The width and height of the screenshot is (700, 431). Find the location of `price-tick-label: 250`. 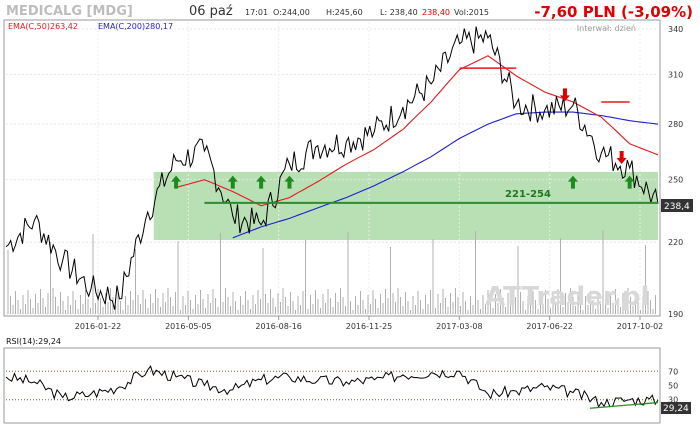

price-tick-label: 250 is located at coordinates (675, 180).